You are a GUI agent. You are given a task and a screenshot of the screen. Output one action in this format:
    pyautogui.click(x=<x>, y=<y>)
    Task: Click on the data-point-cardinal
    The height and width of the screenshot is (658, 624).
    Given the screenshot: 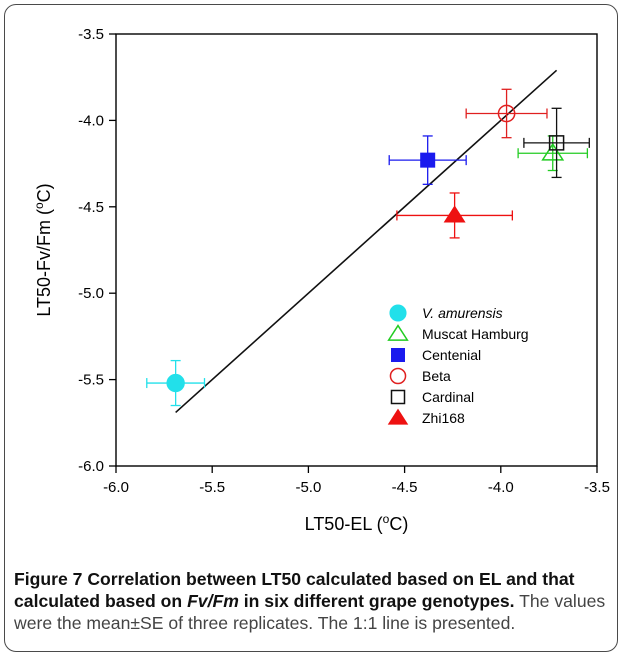 What is the action you would take?
    pyautogui.click(x=556, y=143)
    